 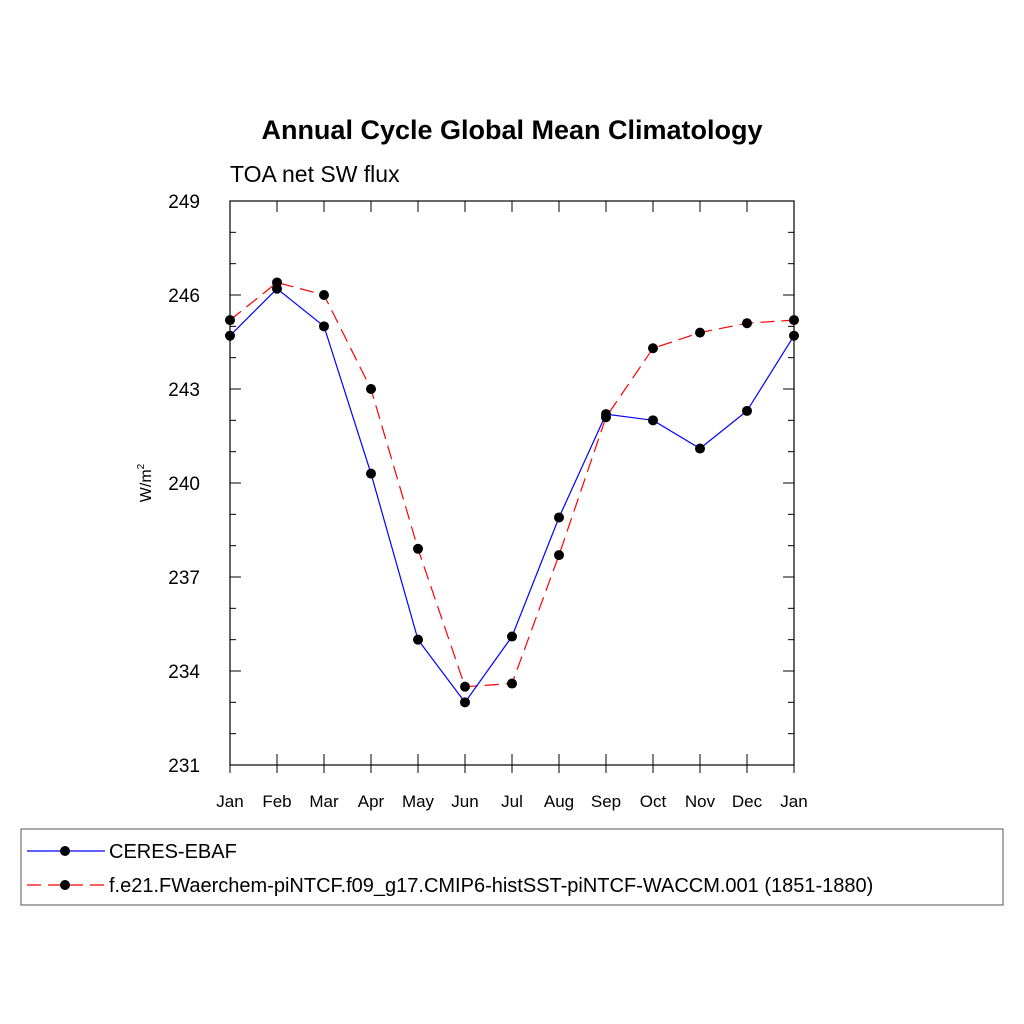 I want to click on legend-marker-ceres, so click(x=65, y=851).